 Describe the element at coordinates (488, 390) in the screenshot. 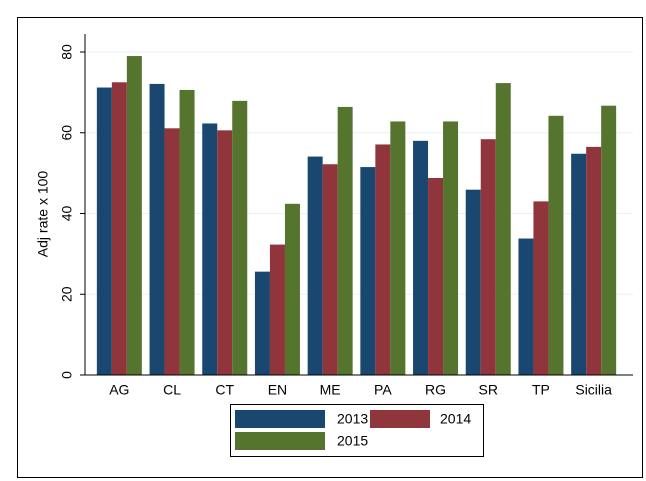

I see `x-tick-label: SR` at that location.